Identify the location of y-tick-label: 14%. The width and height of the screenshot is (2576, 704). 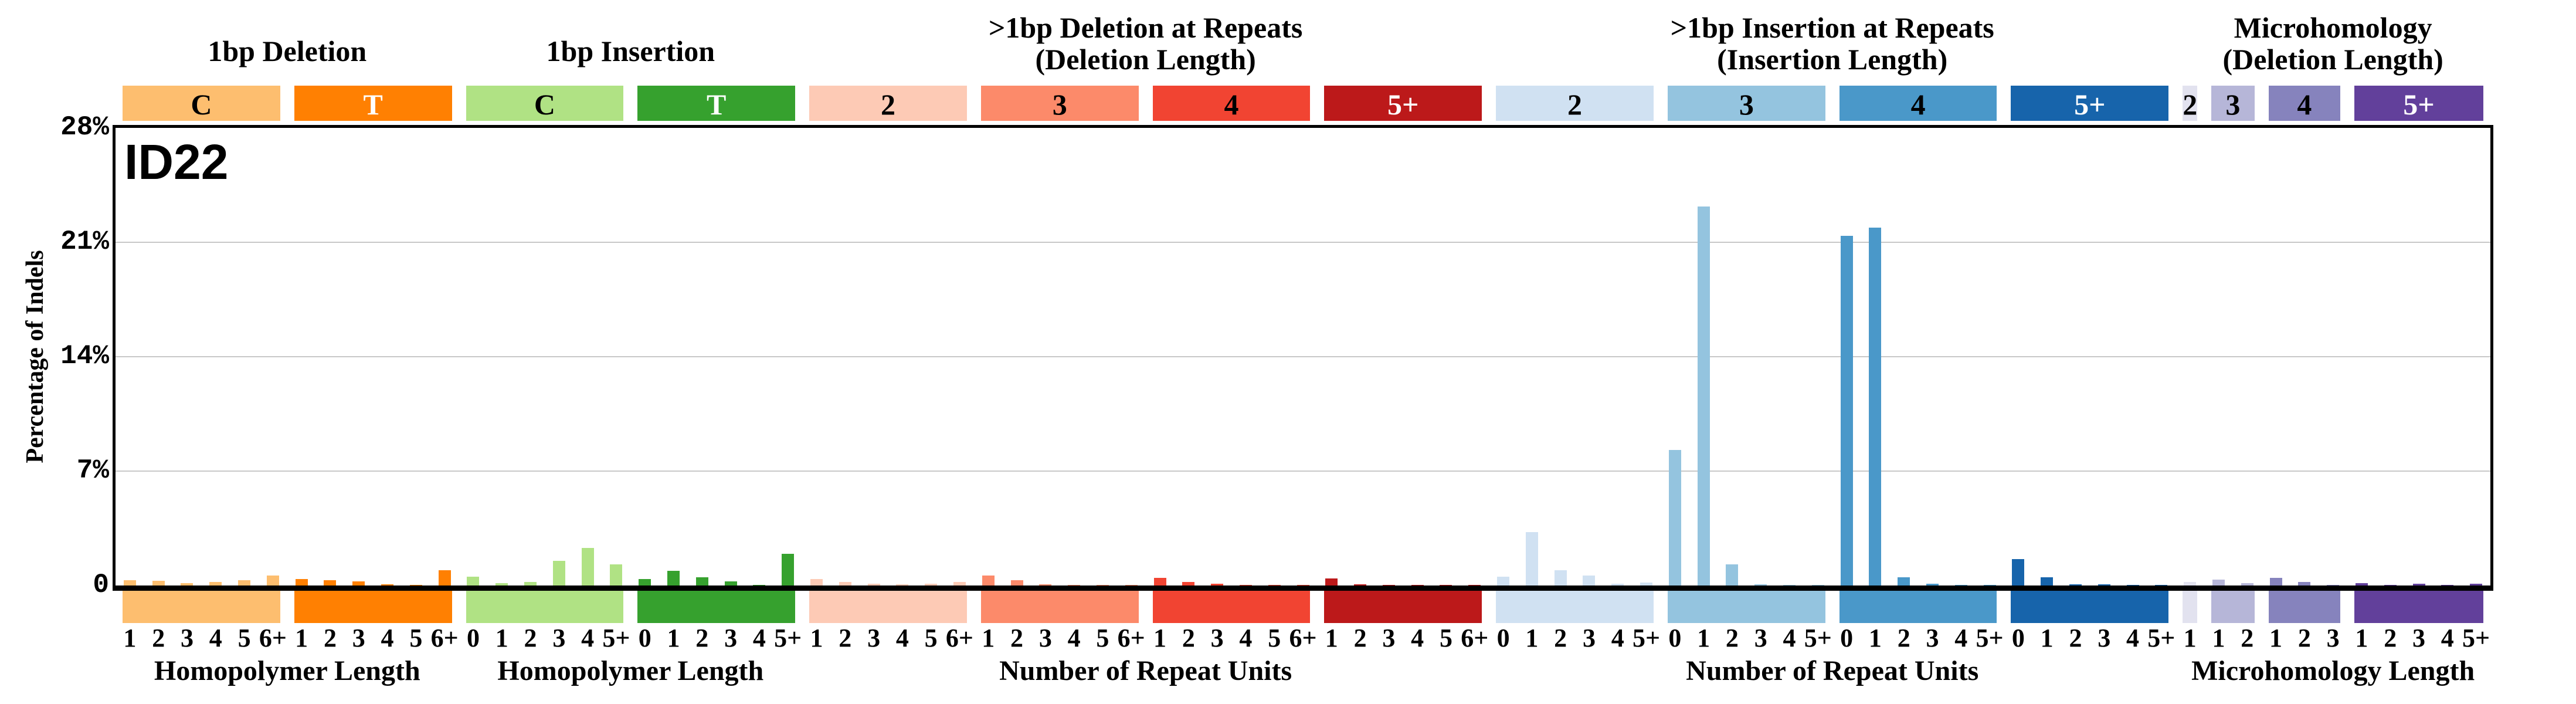
(84, 356).